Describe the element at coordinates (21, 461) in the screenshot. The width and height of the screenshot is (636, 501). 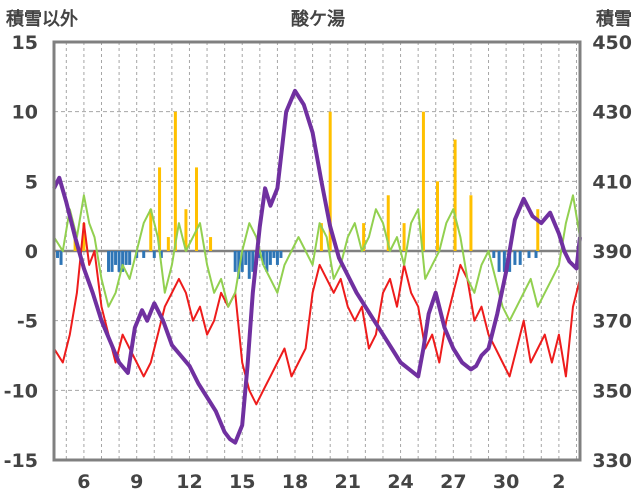
I see `left-tick-label: -15` at that location.